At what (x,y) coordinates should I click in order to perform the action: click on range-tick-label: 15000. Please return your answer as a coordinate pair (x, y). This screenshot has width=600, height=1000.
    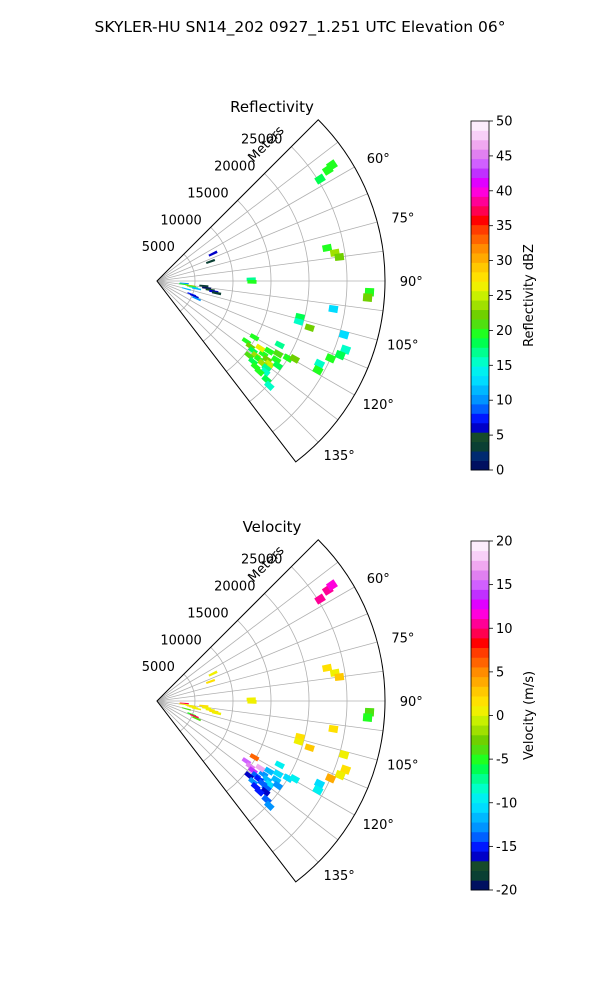
    Looking at the image, I should click on (207, 613).